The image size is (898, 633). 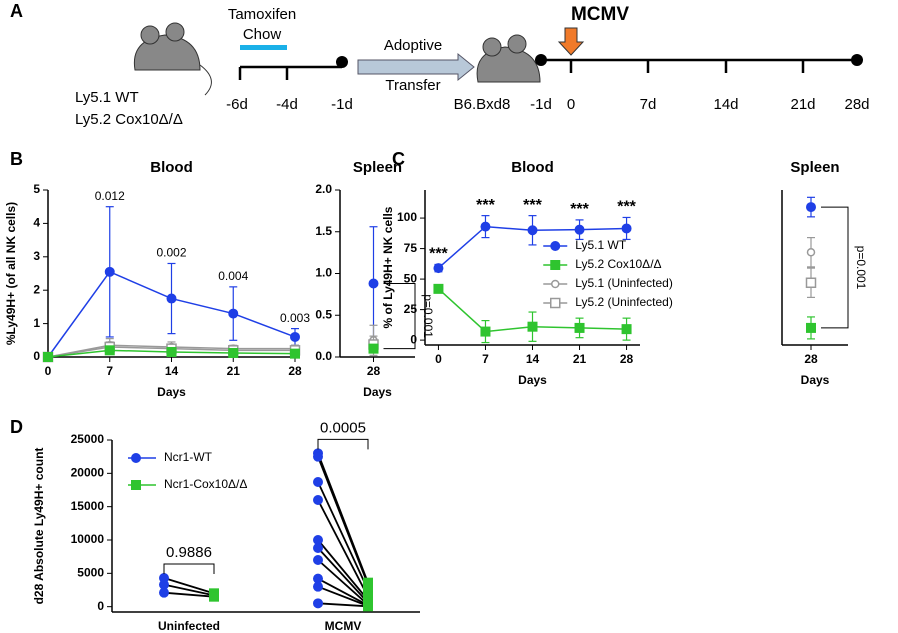 I want to click on legend-label: Ncr1-Cox10Δ/Δ, so click(x=205, y=484).